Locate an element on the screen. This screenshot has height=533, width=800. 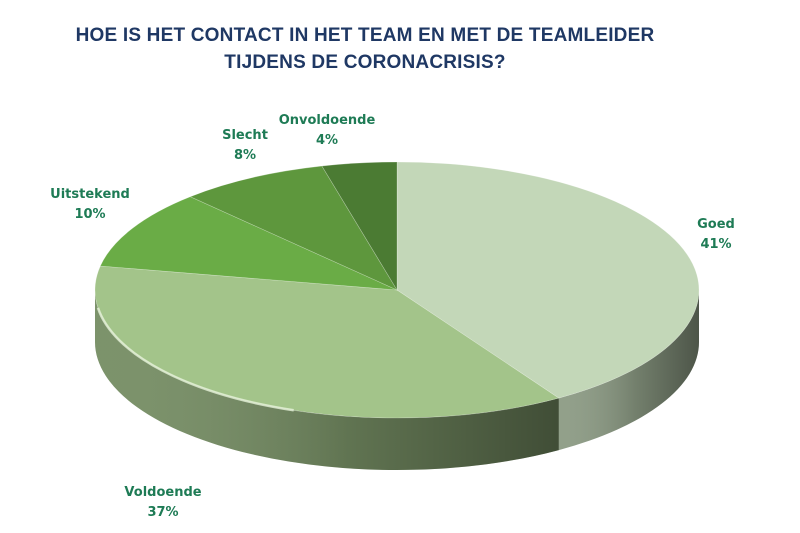
data-label-value-uitstekend: 10% is located at coordinates (89, 214).